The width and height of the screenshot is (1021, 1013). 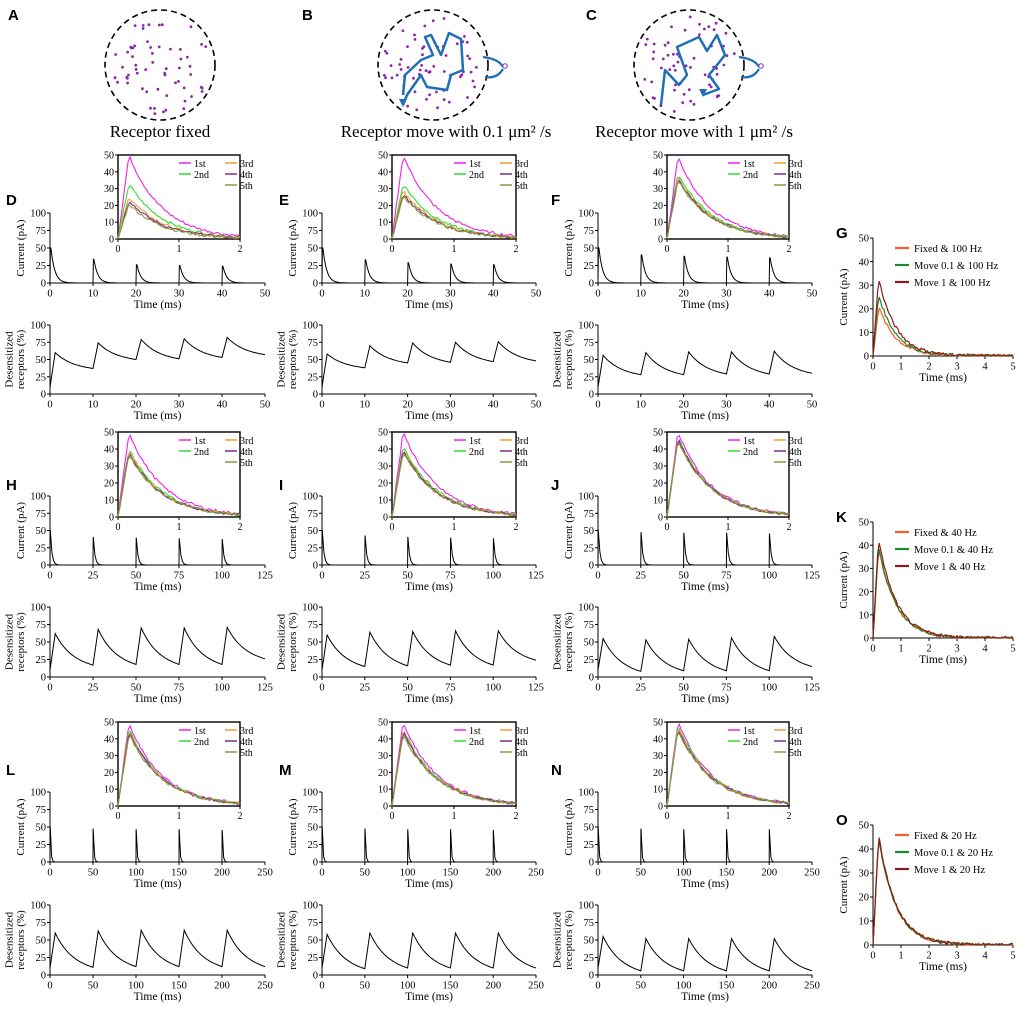 I want to click on caption-B: Receptor move with 0.1 μm² /s, so click(x=446, y=131).